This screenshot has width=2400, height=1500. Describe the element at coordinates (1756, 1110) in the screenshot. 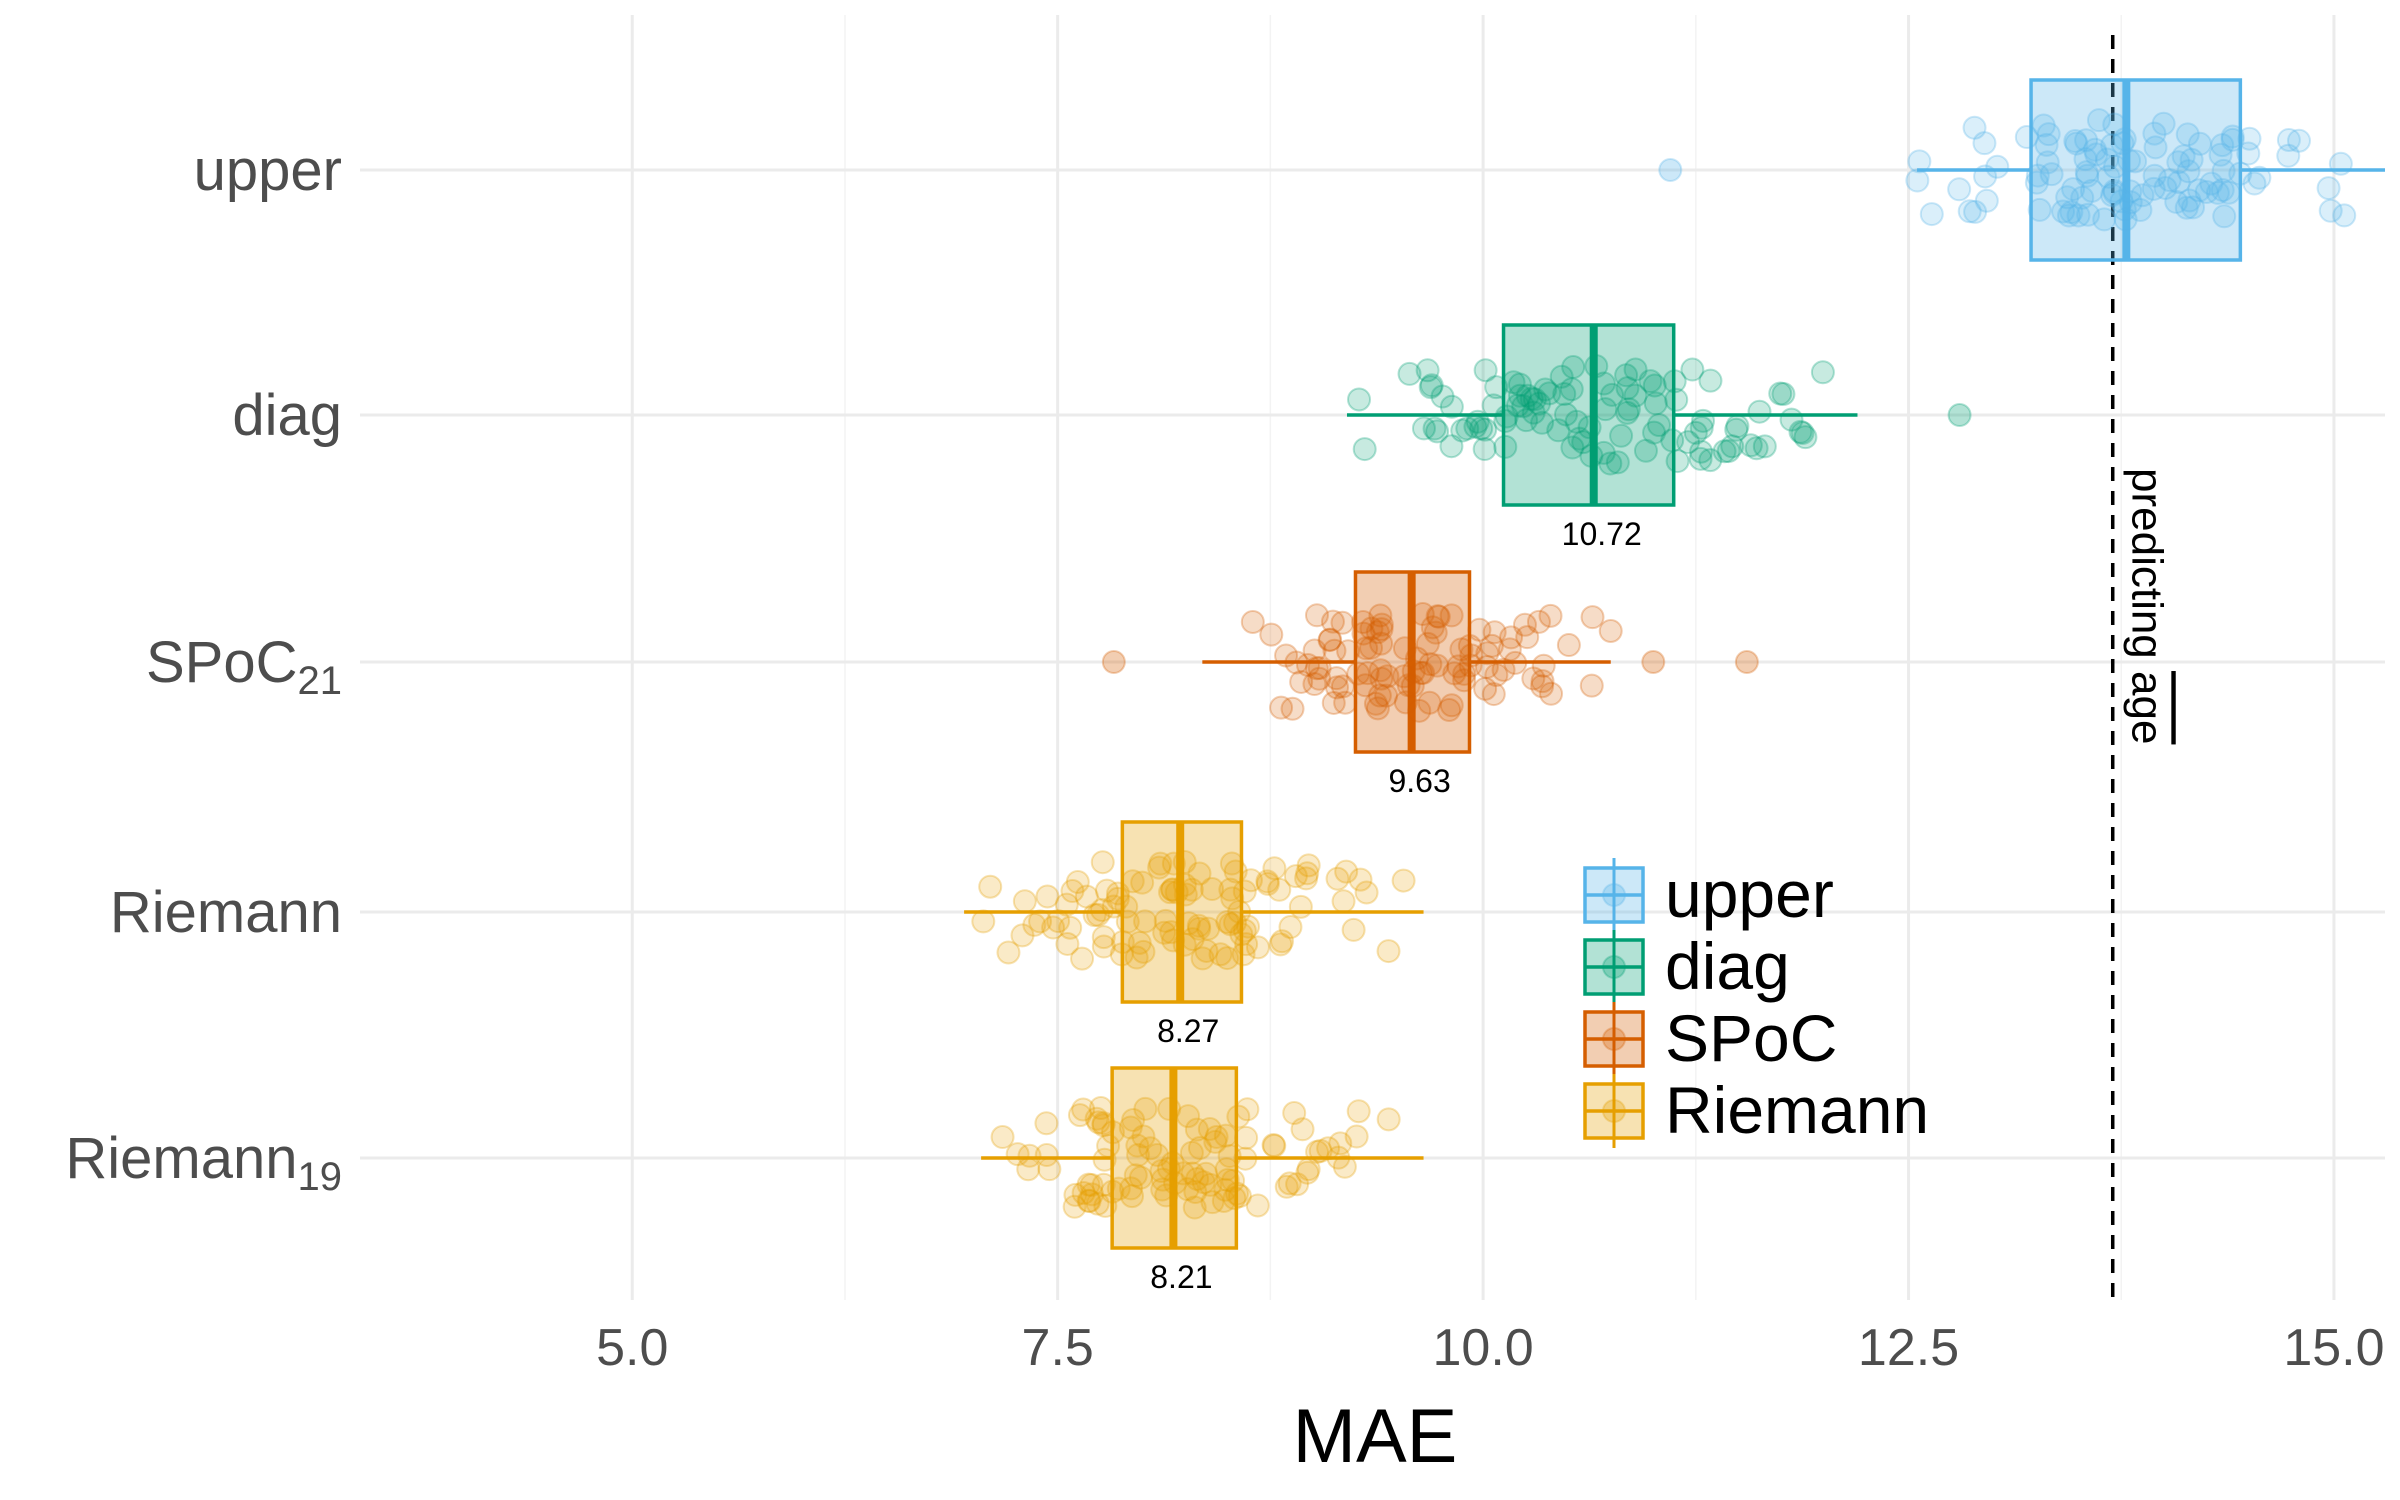

I see `legend-item-riemann: Riemann` at that location.